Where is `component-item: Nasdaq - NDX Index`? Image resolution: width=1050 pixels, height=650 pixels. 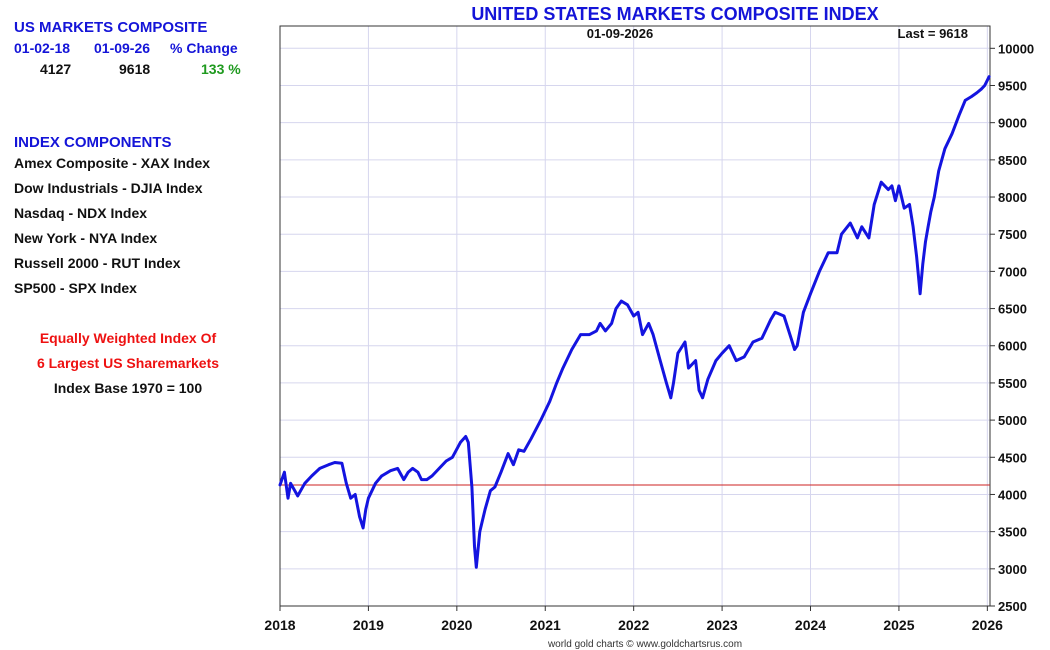 component-item: Nasdaq - NDX Index is located at coordinates (81, 213).